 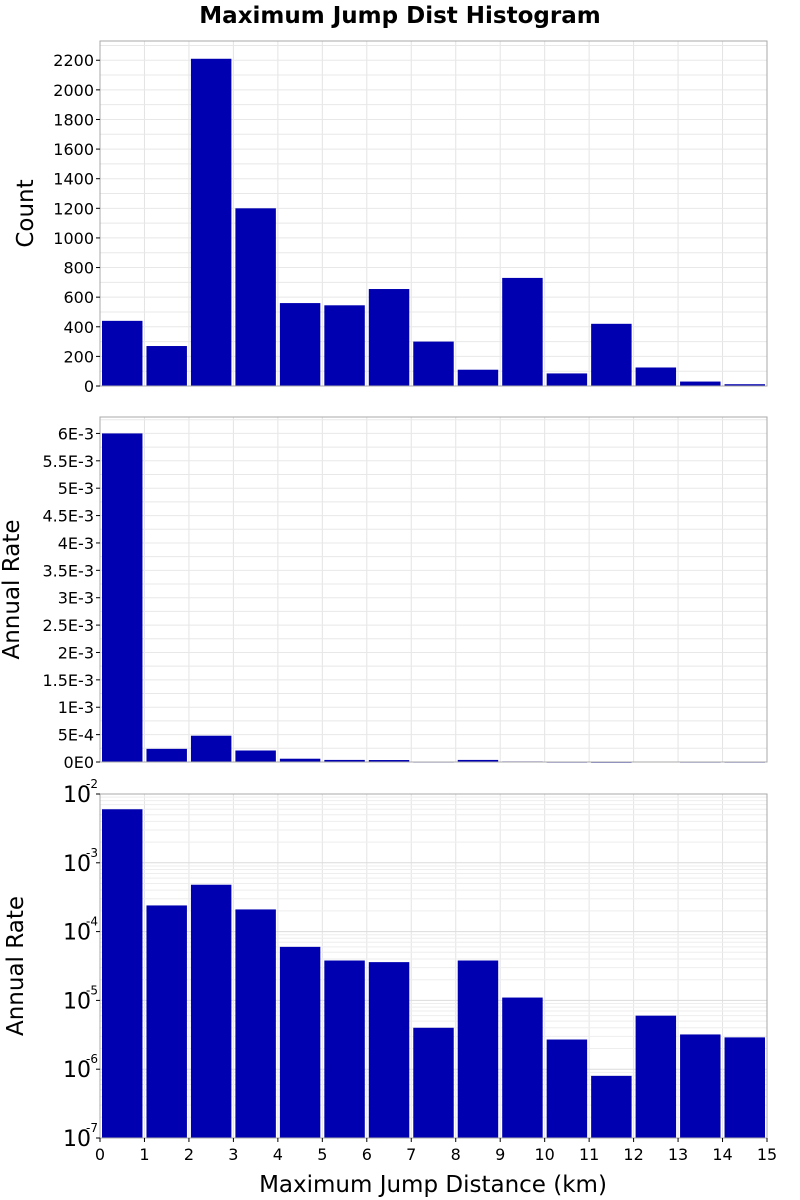 I want to click on y-tick-exponent: -3, so click(x=92, y=853).